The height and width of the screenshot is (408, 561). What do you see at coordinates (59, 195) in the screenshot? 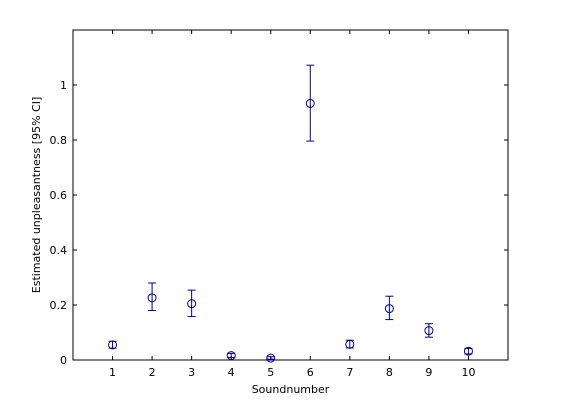
I see `y-tick-label: 0.6` at bounding box center [59, 195].